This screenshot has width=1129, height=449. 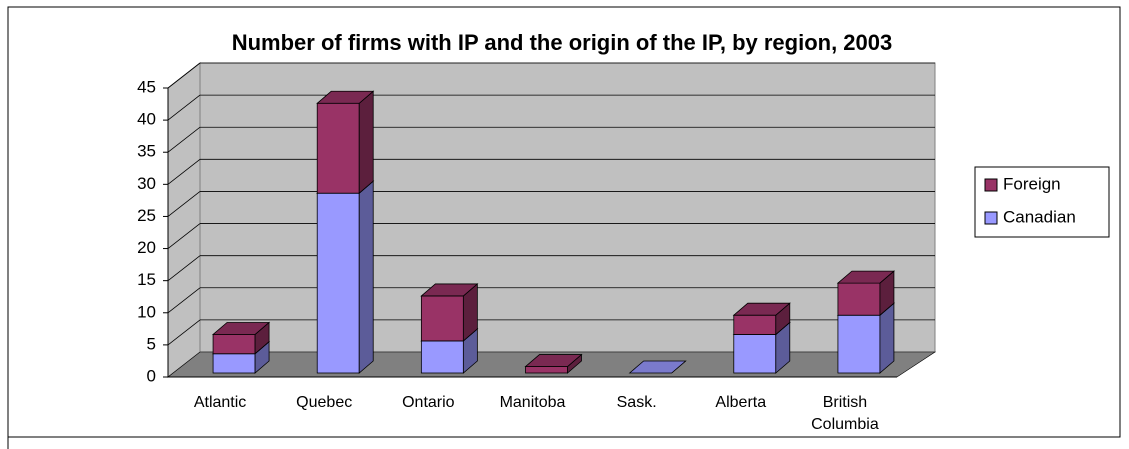 What do you see at coordinates (146, 279) in the screenshot?
I see `y-tick-label: 15` at bounding box center [146, 279].